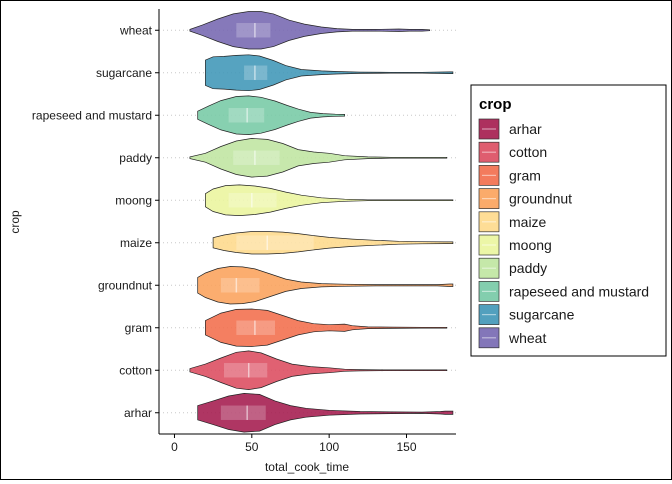 This screenshot has width=672, height=484. Describe the element at coordinates (294, 444) in the screenshot. I see `x-ticks: 0 50 100 150` at that location.